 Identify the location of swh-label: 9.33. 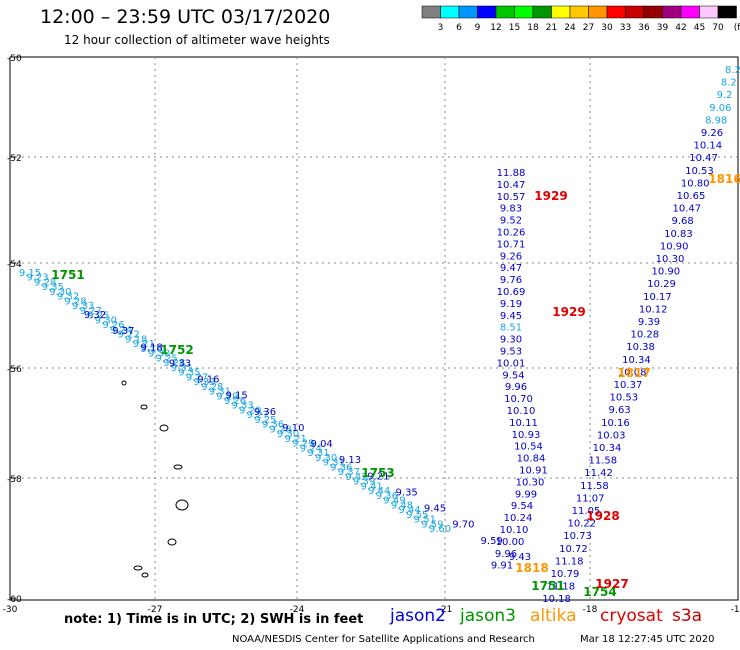
(204, 382).